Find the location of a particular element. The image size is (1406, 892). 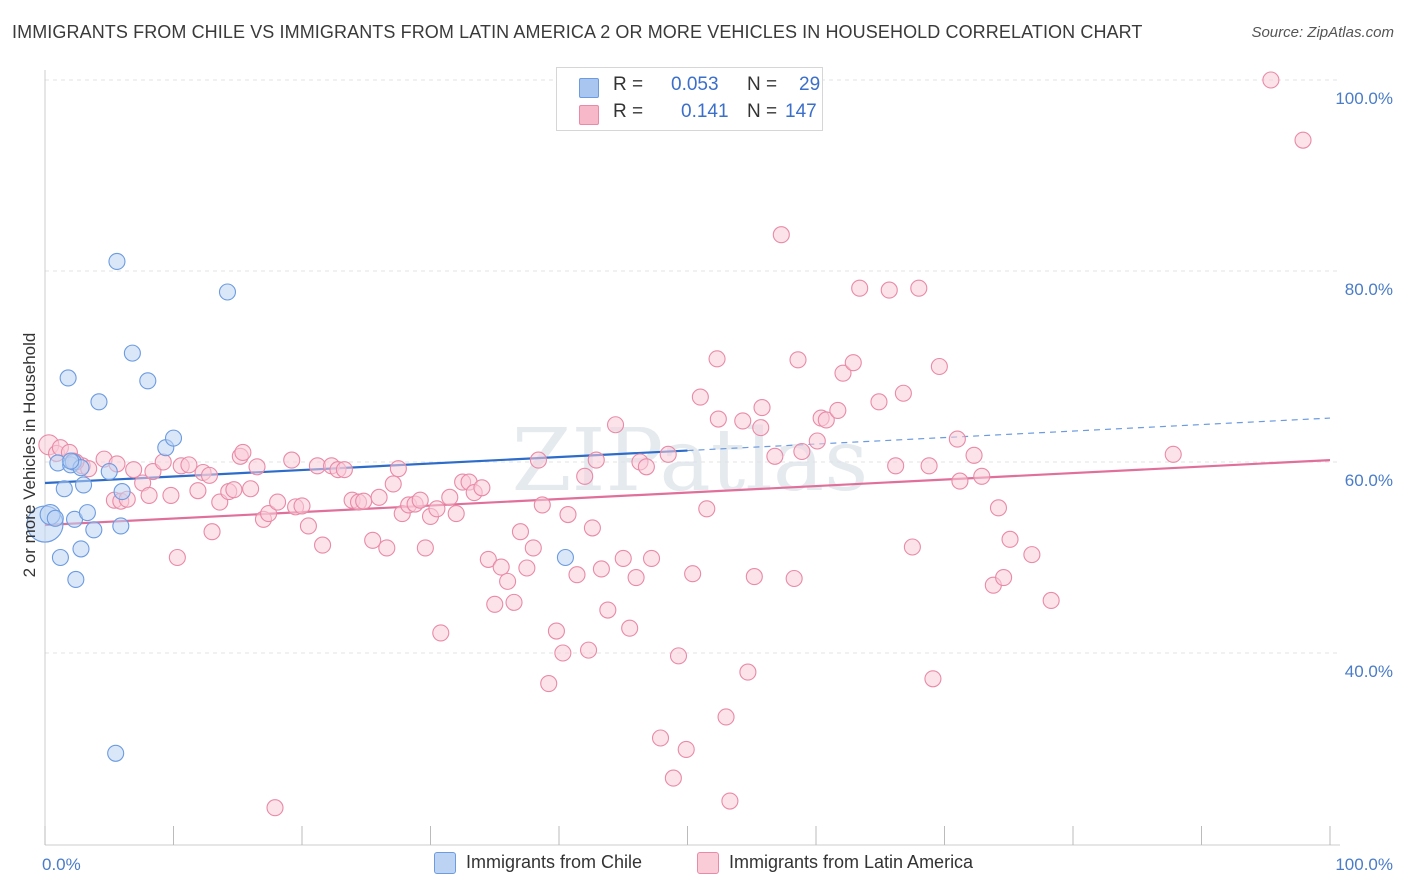

y-tick-label: 80.0% is located at coordinates (1369, 289).